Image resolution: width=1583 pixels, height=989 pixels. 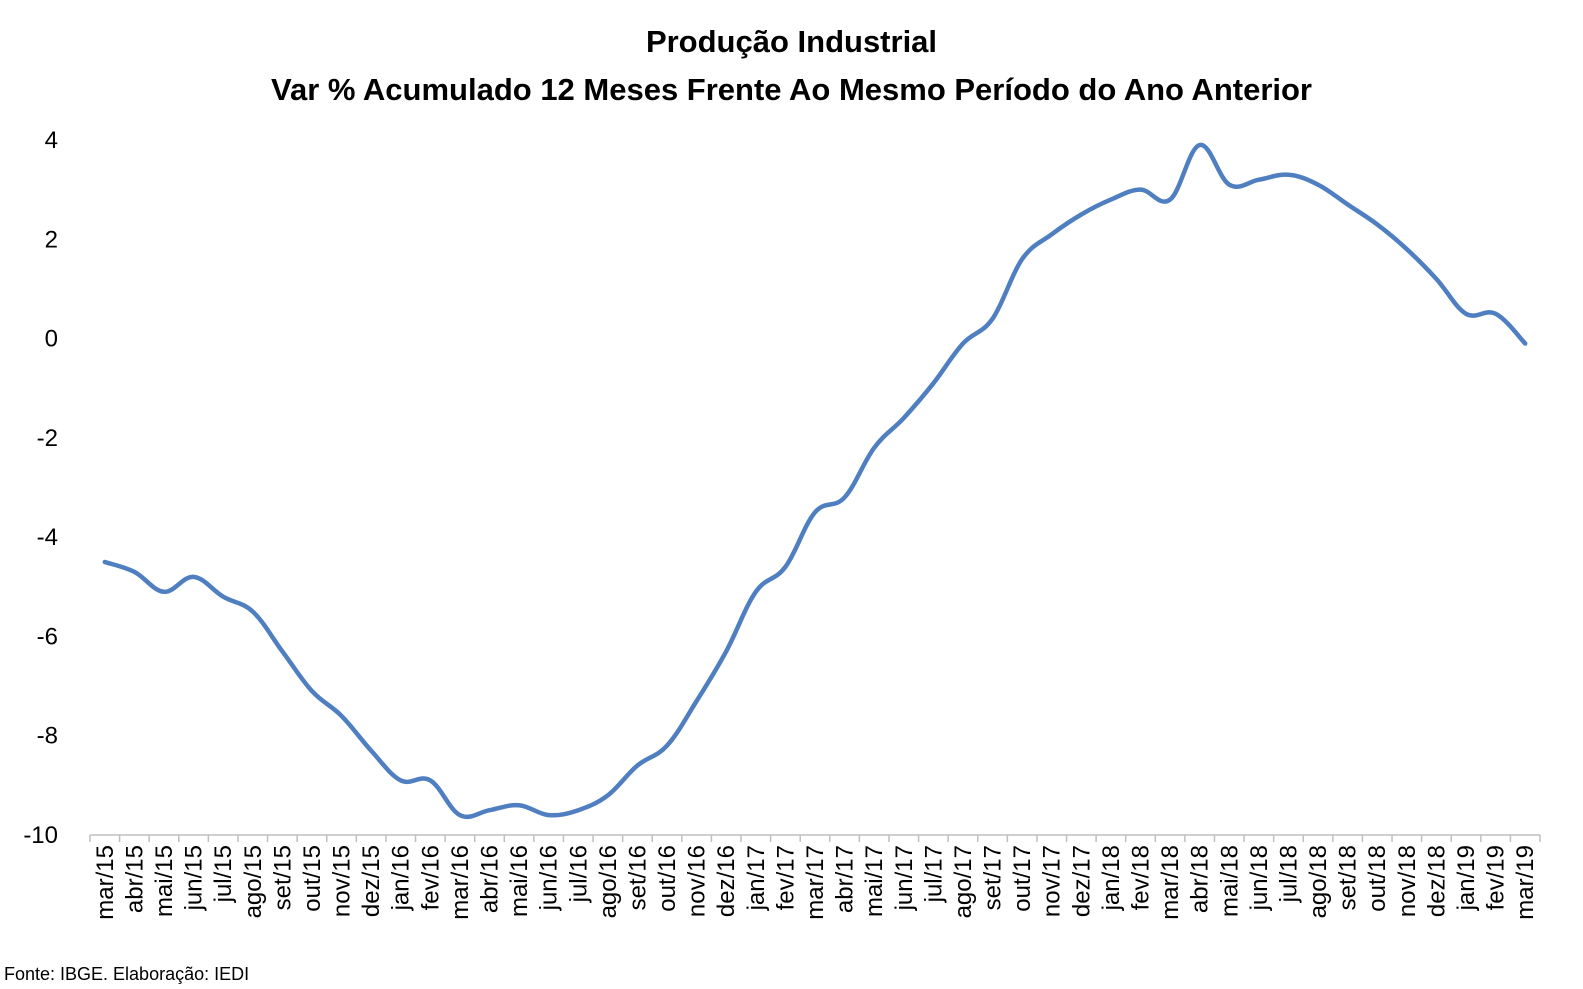 What do you see at coordinates (51, 339) in the screenshot?
I see `y-tick-label: 0` at bounding box center [51, 339].